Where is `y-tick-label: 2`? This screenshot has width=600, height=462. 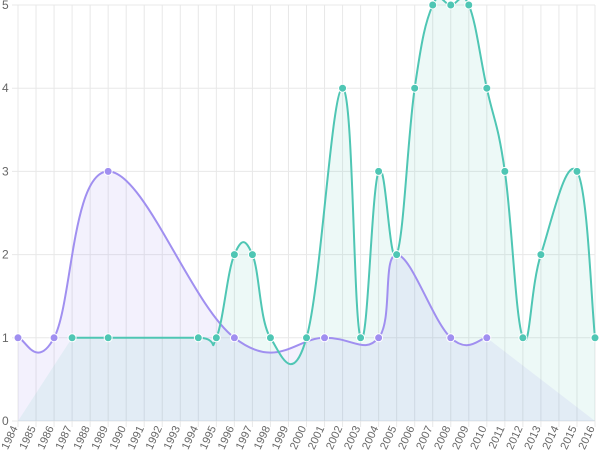
y-tick-label: 2 is located at coordinates (5, 255).